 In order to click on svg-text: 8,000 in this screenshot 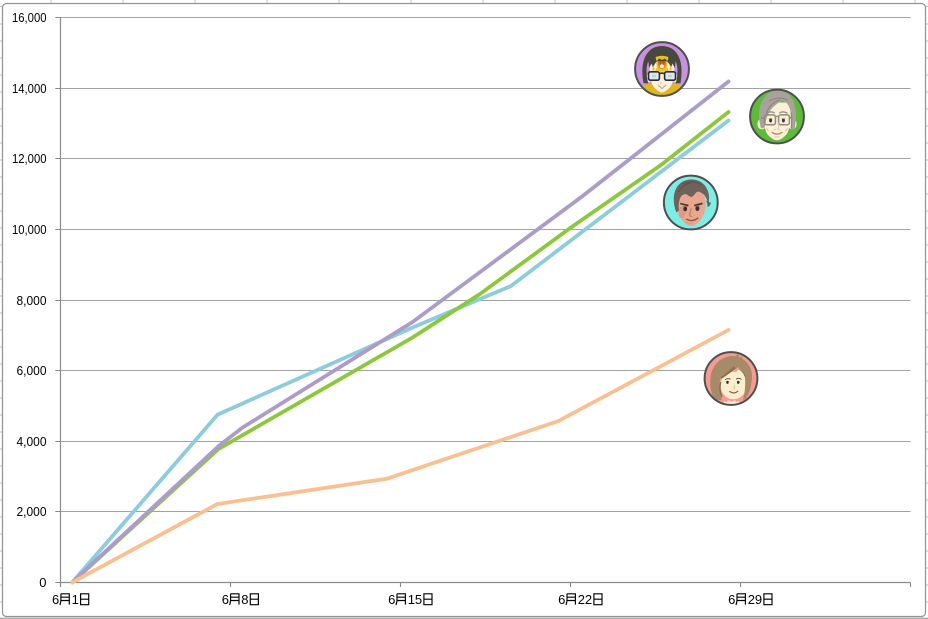, I will do `click(32, 300)`.